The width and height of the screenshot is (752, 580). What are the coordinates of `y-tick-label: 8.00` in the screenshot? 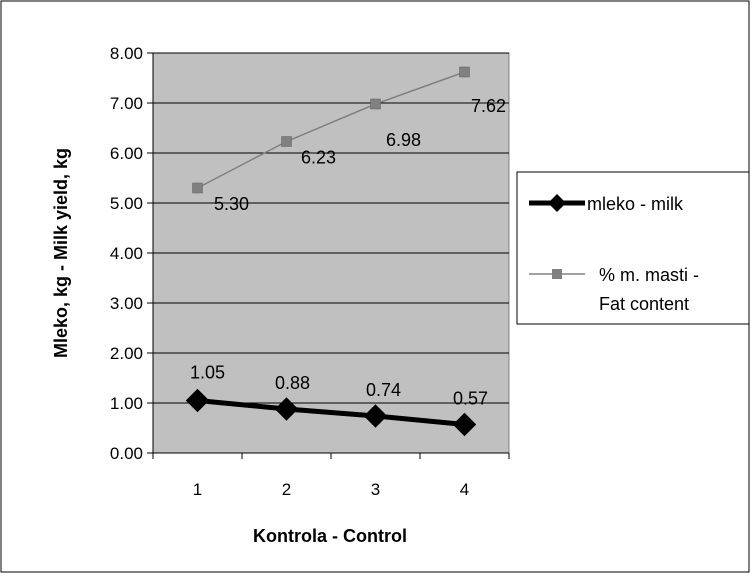 It's located at (126, 53).